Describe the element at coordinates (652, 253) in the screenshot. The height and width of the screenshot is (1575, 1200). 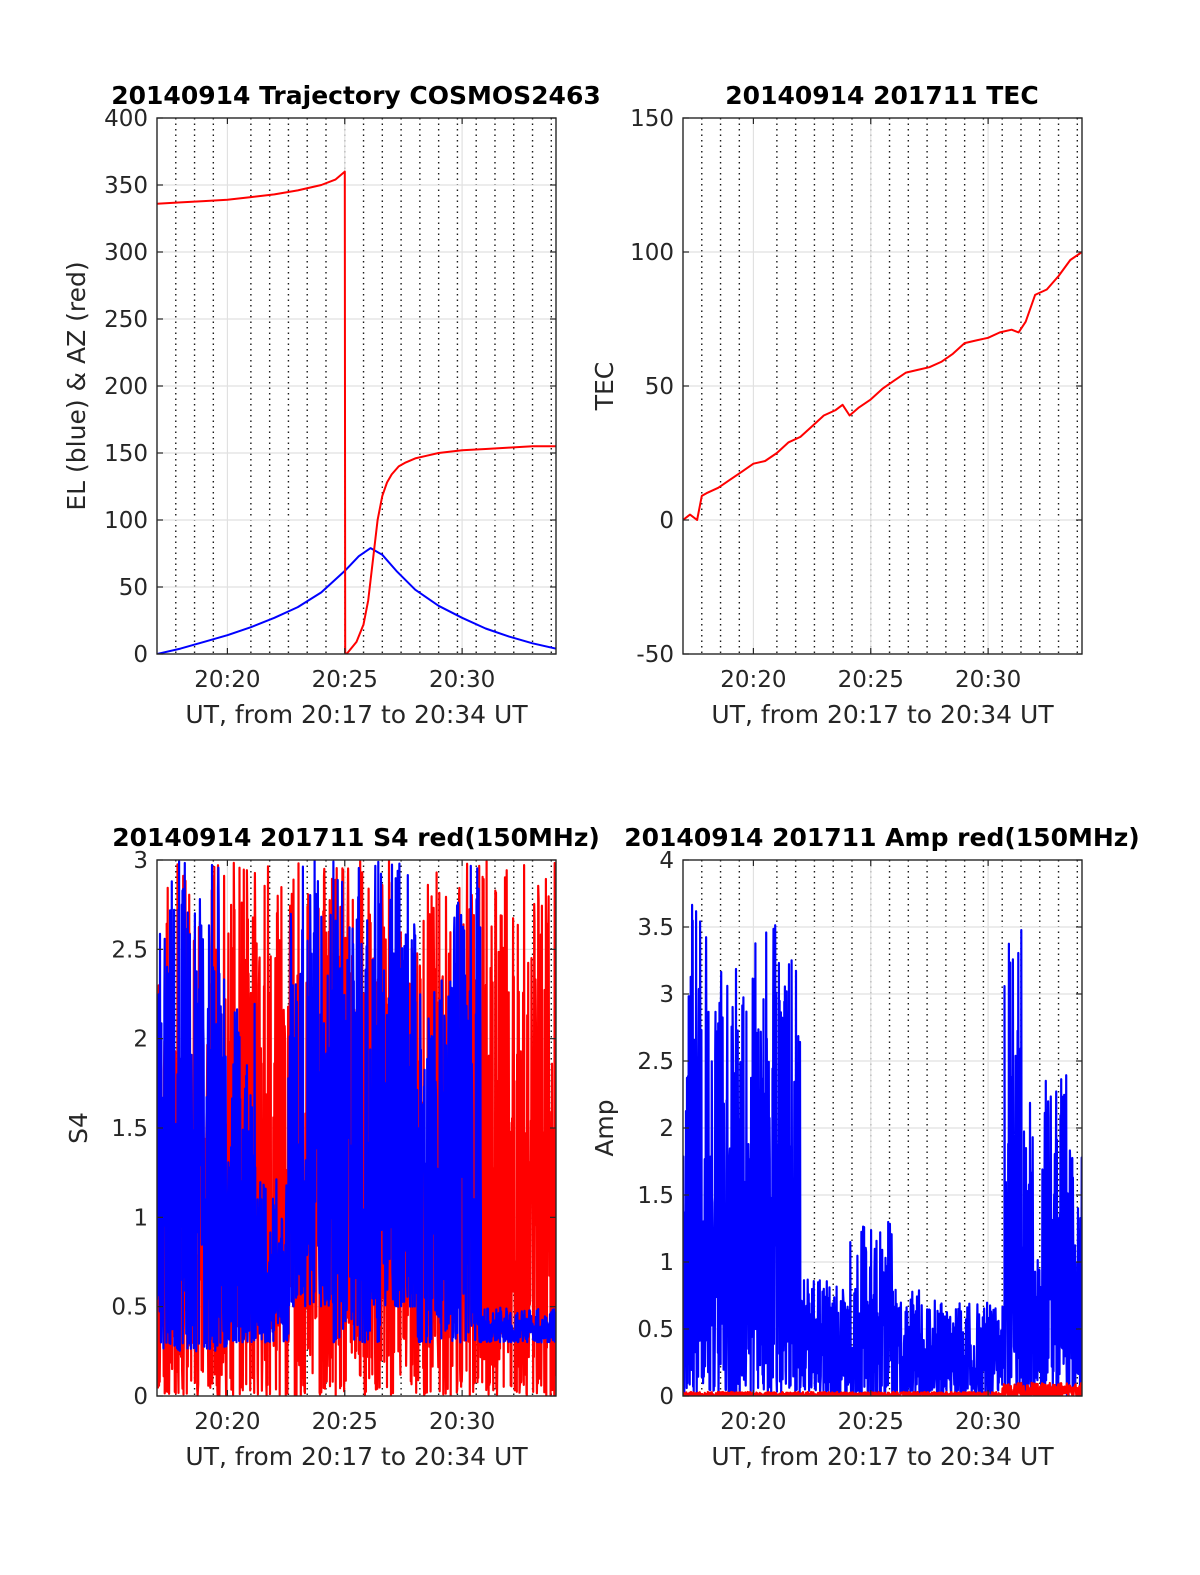
I see `y-tick-label-3: 100` at that location.